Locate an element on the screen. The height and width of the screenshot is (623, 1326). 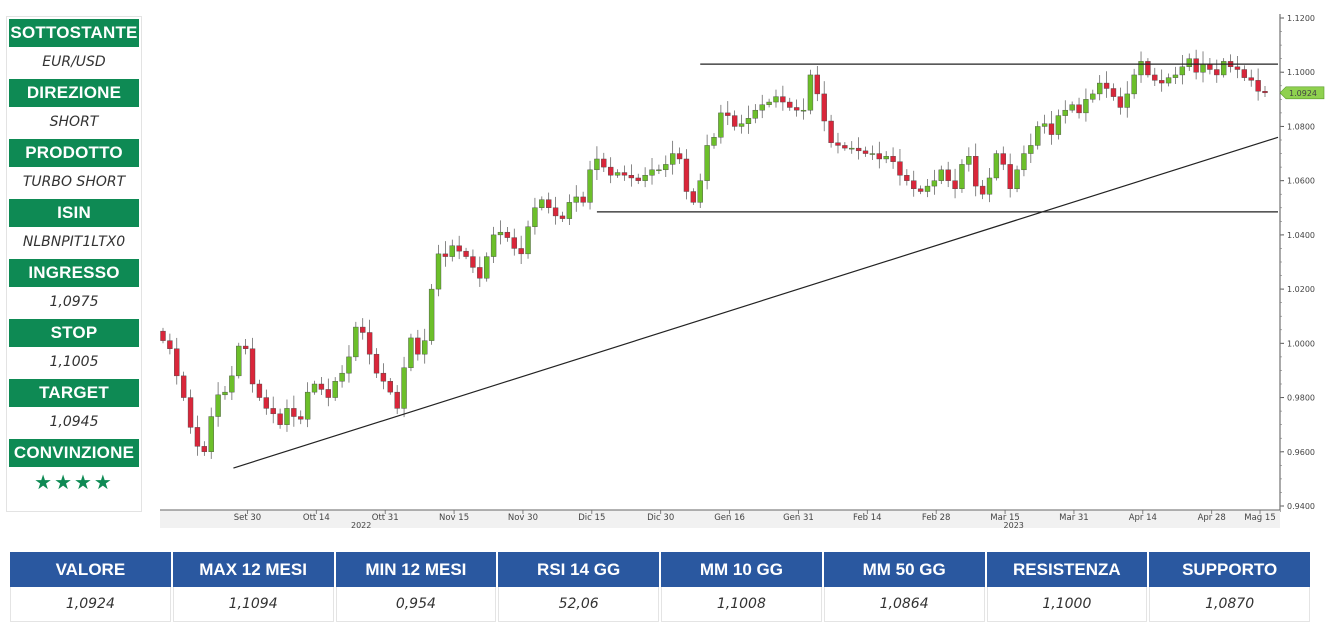
value-supporto: 1,0870 is located at coordinates (1229, 604).